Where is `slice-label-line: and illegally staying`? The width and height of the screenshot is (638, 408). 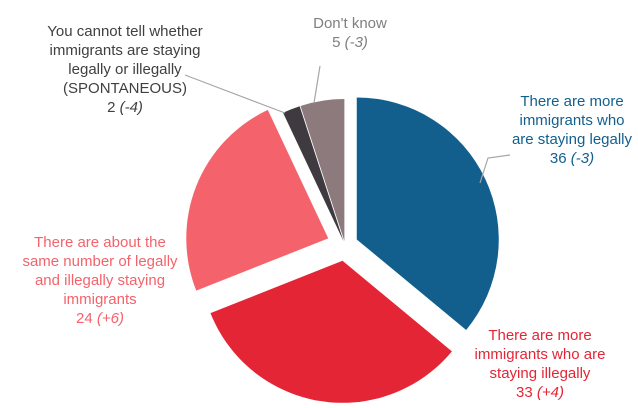 slice-label-line: and illegally staying is located at coordinates (100, 280).